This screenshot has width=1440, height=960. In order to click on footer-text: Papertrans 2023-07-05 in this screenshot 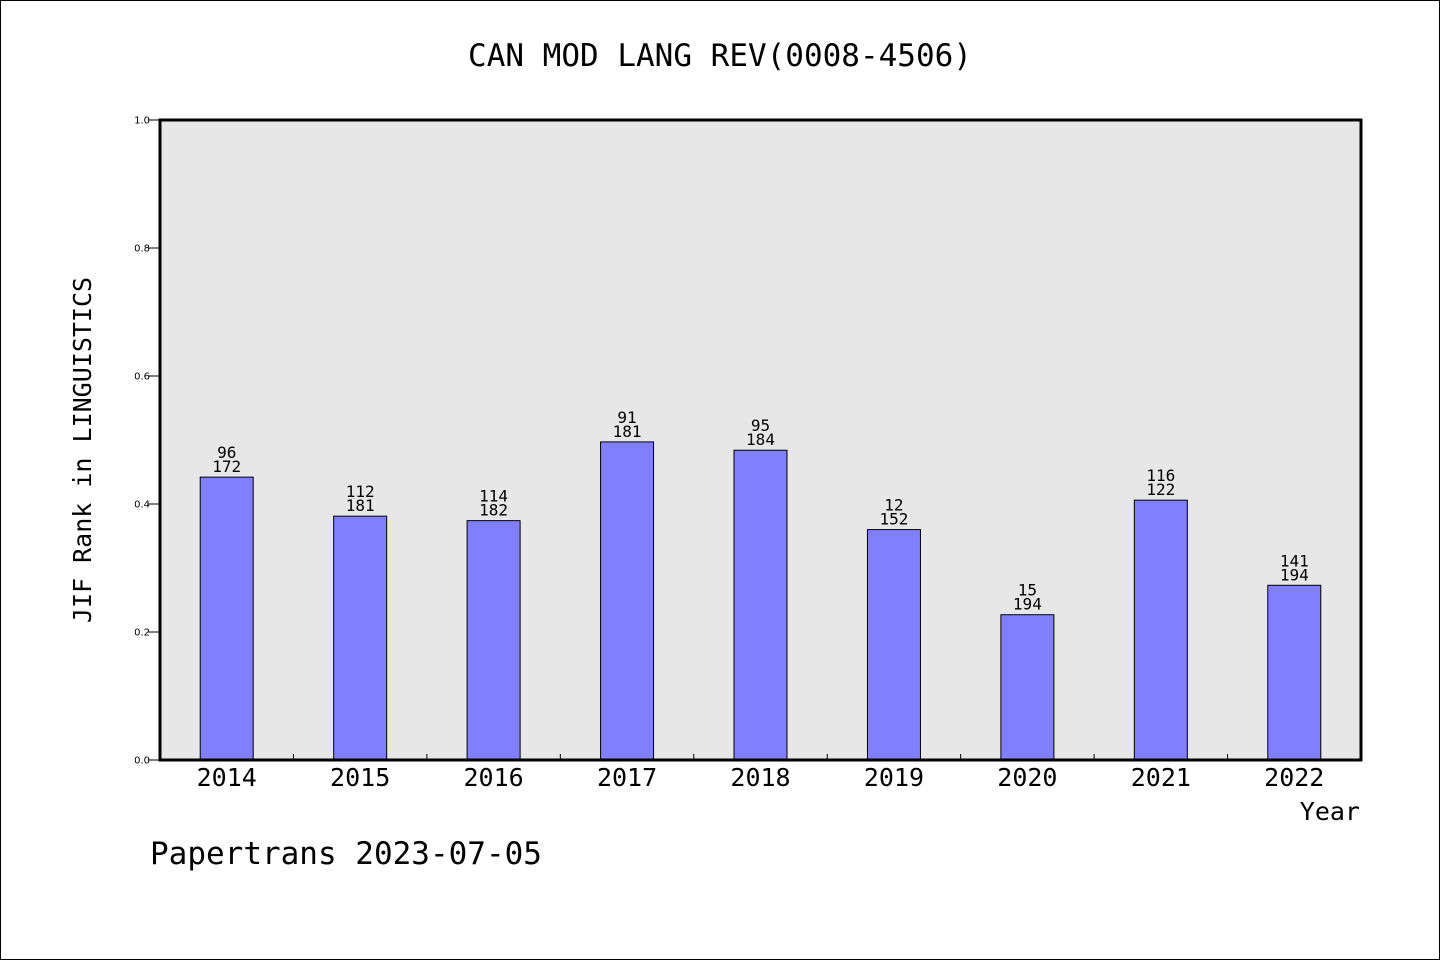, I will do `click(346, 854)`.